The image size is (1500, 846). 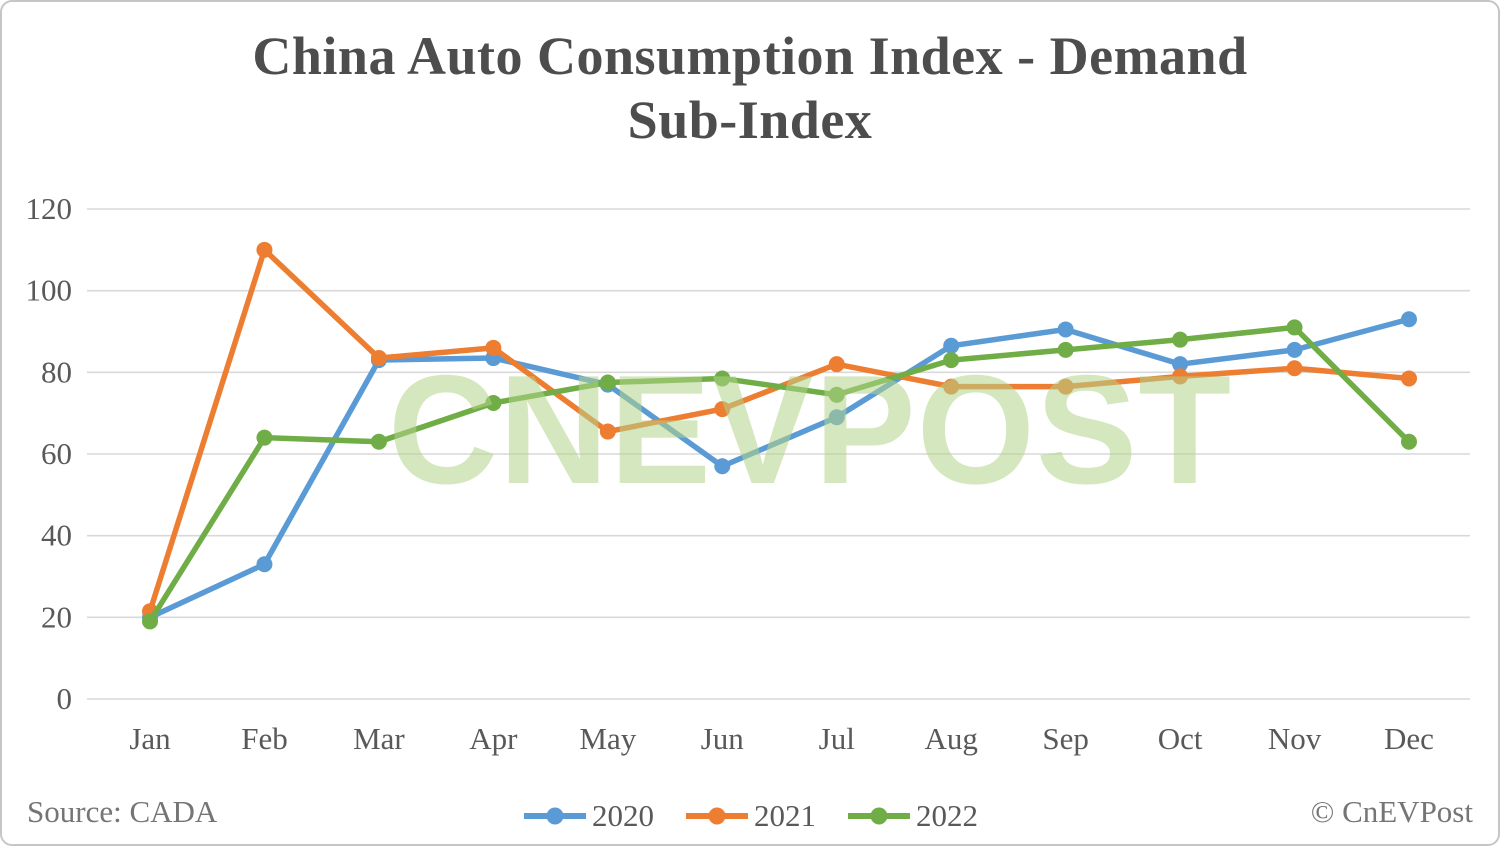 What do you see at coordinates (1391, 811) in the screenshot?
I see `copyright-label: © CnEVPost` at bounding box center [1391, 811].